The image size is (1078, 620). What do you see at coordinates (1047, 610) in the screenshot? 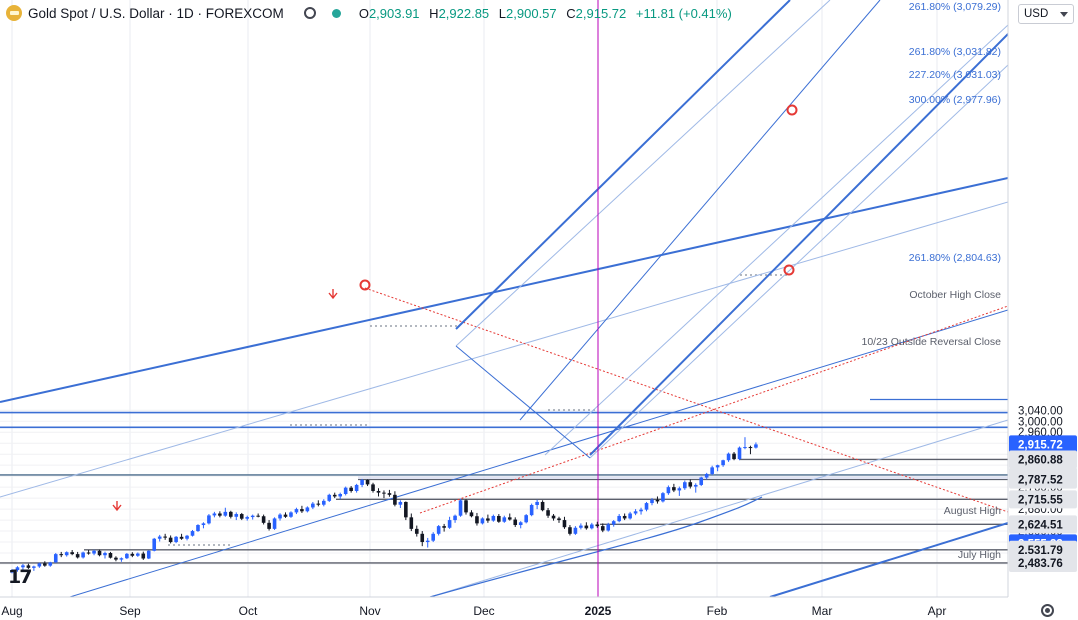
I see `gear-icon` at bounding box center [1047, 610].